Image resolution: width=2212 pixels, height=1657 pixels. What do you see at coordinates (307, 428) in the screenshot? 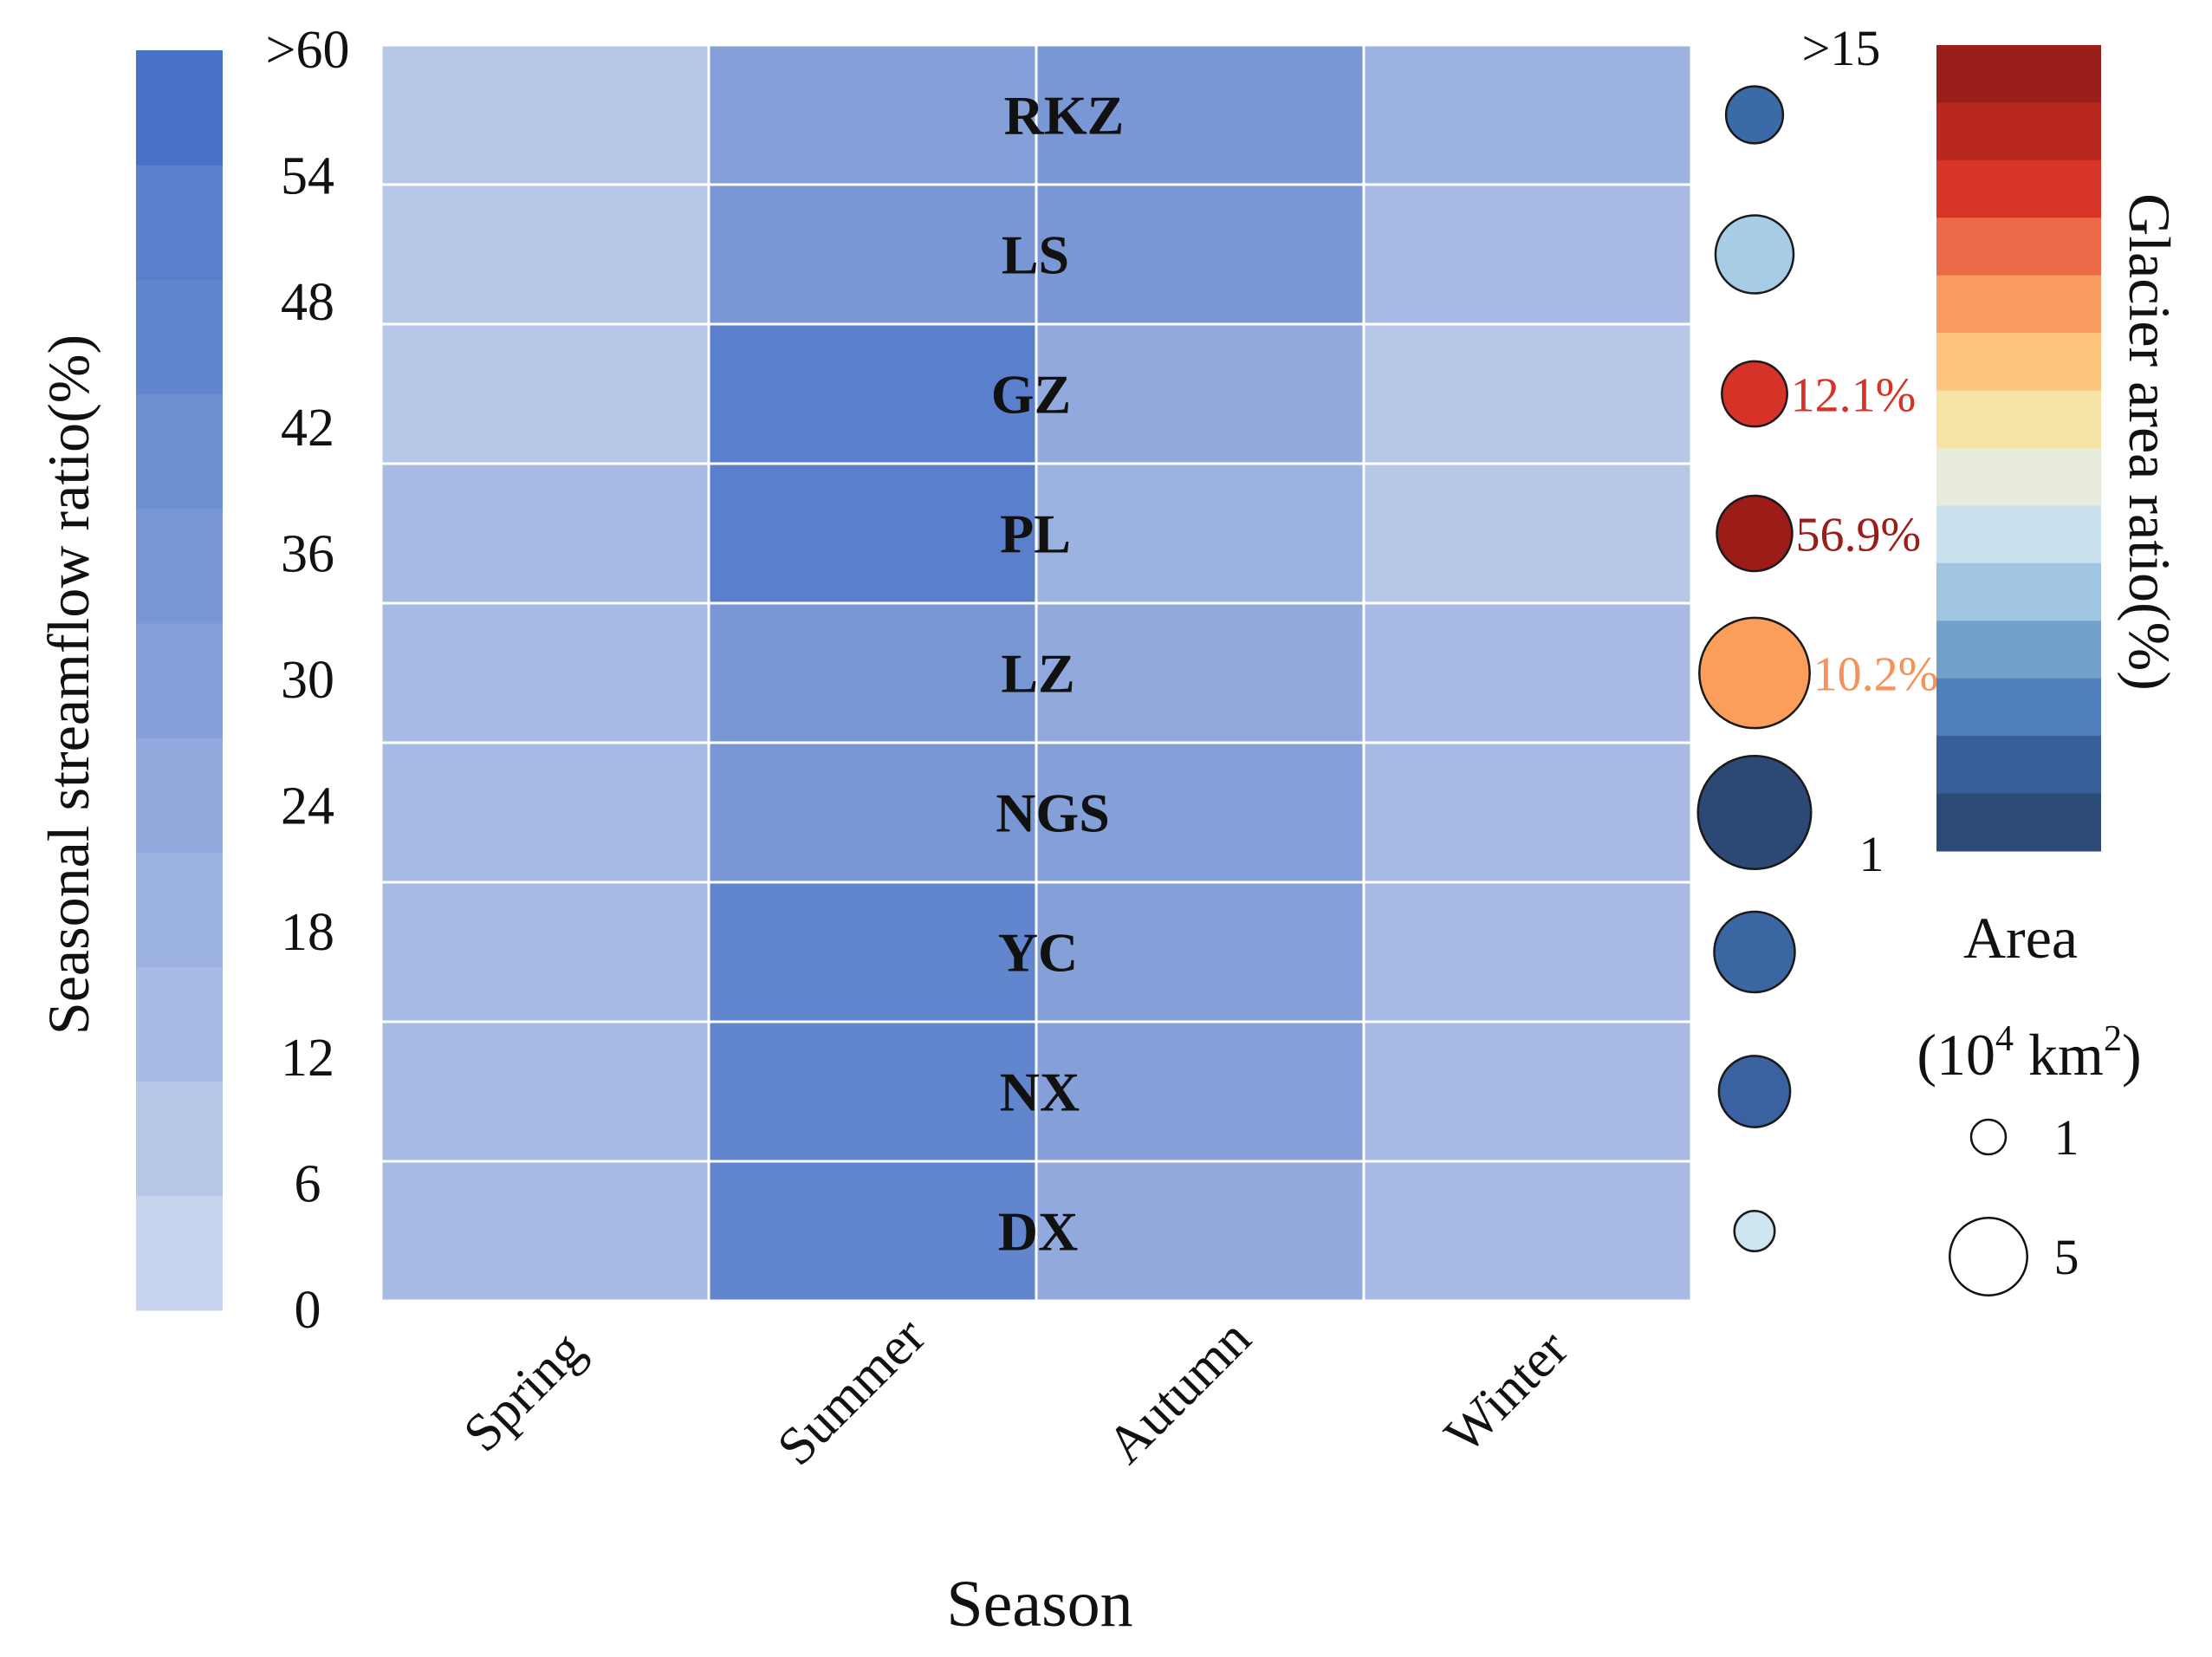
I see `colorbar-tick-label: 42` at bounding box center [307, 428].